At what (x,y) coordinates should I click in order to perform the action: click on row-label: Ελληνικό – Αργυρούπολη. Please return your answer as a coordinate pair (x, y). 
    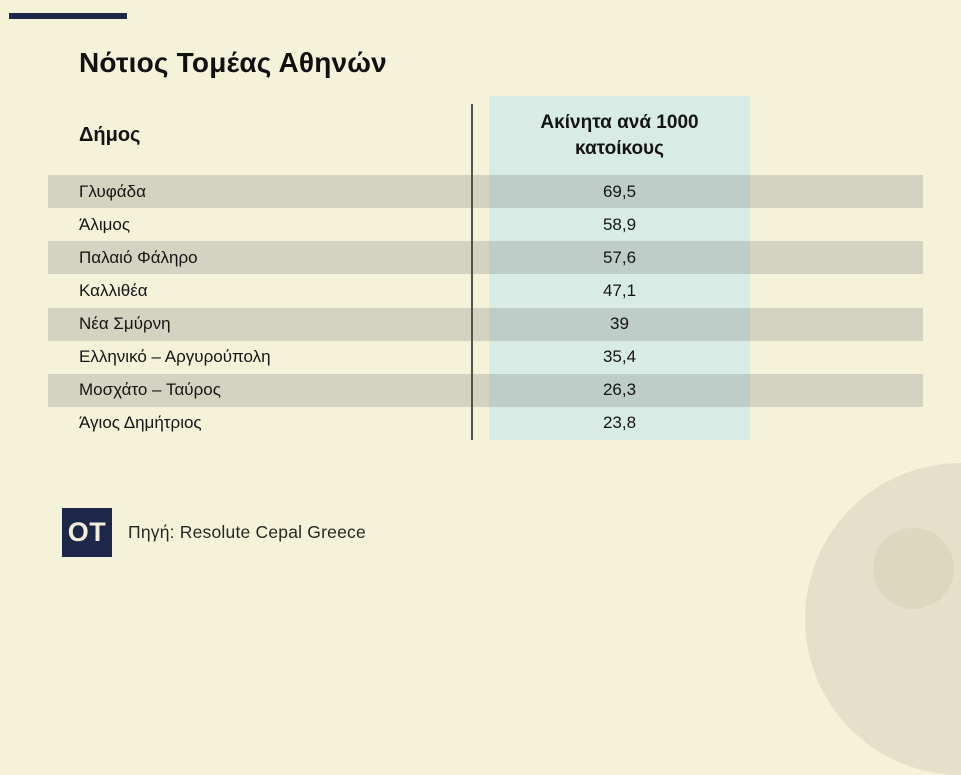
    Looking at the image, I should click on (175, 357).